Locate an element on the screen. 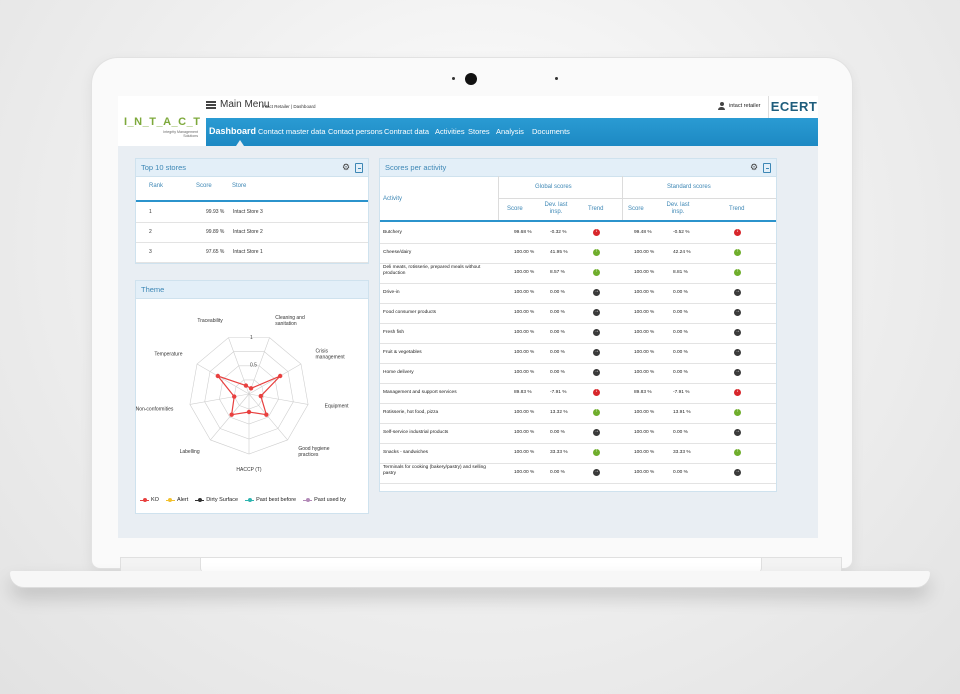 Image resolution: width=960 pixels, height=694 pixels. tab-contract-data: Contract data is located at coordinates (407, 131).